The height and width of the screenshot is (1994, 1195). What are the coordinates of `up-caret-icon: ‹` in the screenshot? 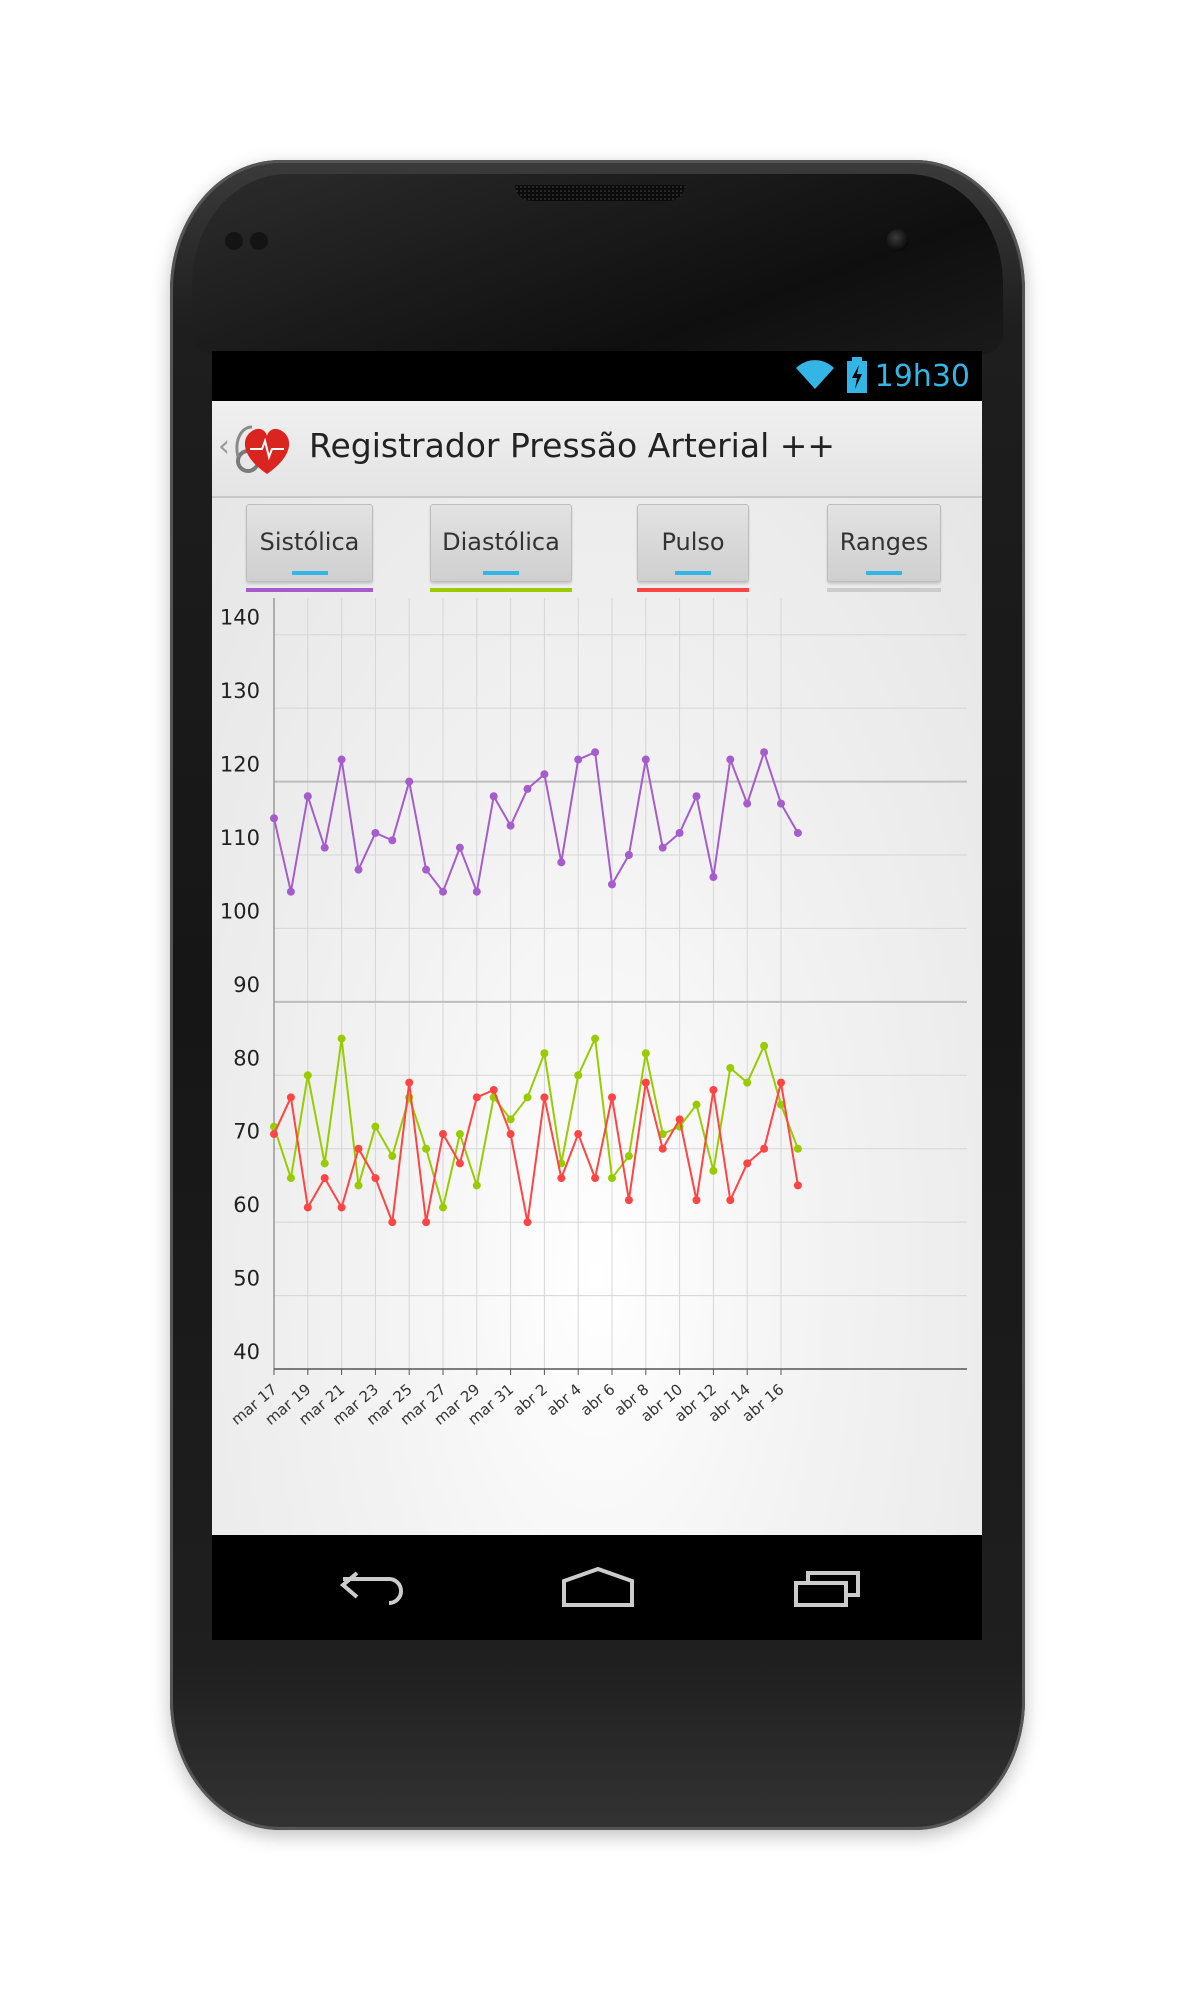 It's located at (224, 446).